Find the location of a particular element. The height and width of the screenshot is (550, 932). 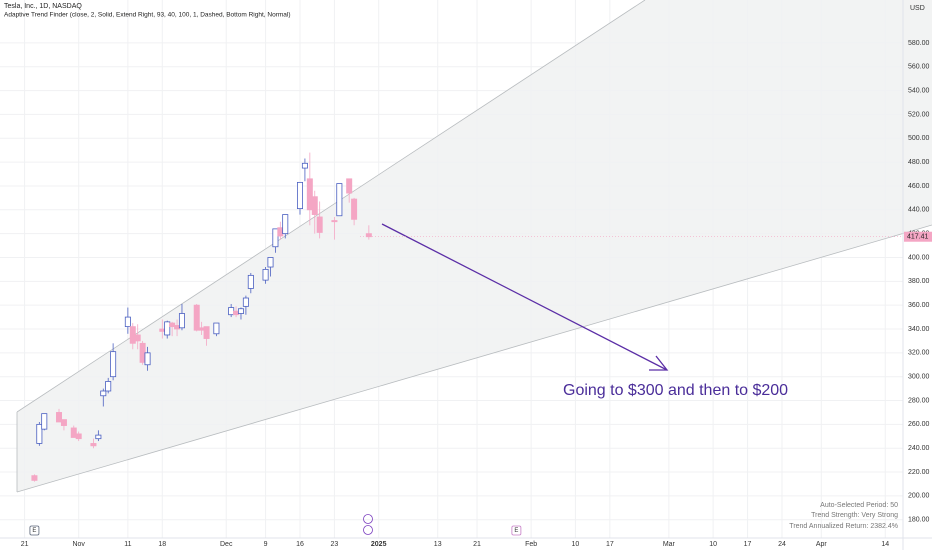

x-tick-label: 13 is located at coordinates (438, 544).